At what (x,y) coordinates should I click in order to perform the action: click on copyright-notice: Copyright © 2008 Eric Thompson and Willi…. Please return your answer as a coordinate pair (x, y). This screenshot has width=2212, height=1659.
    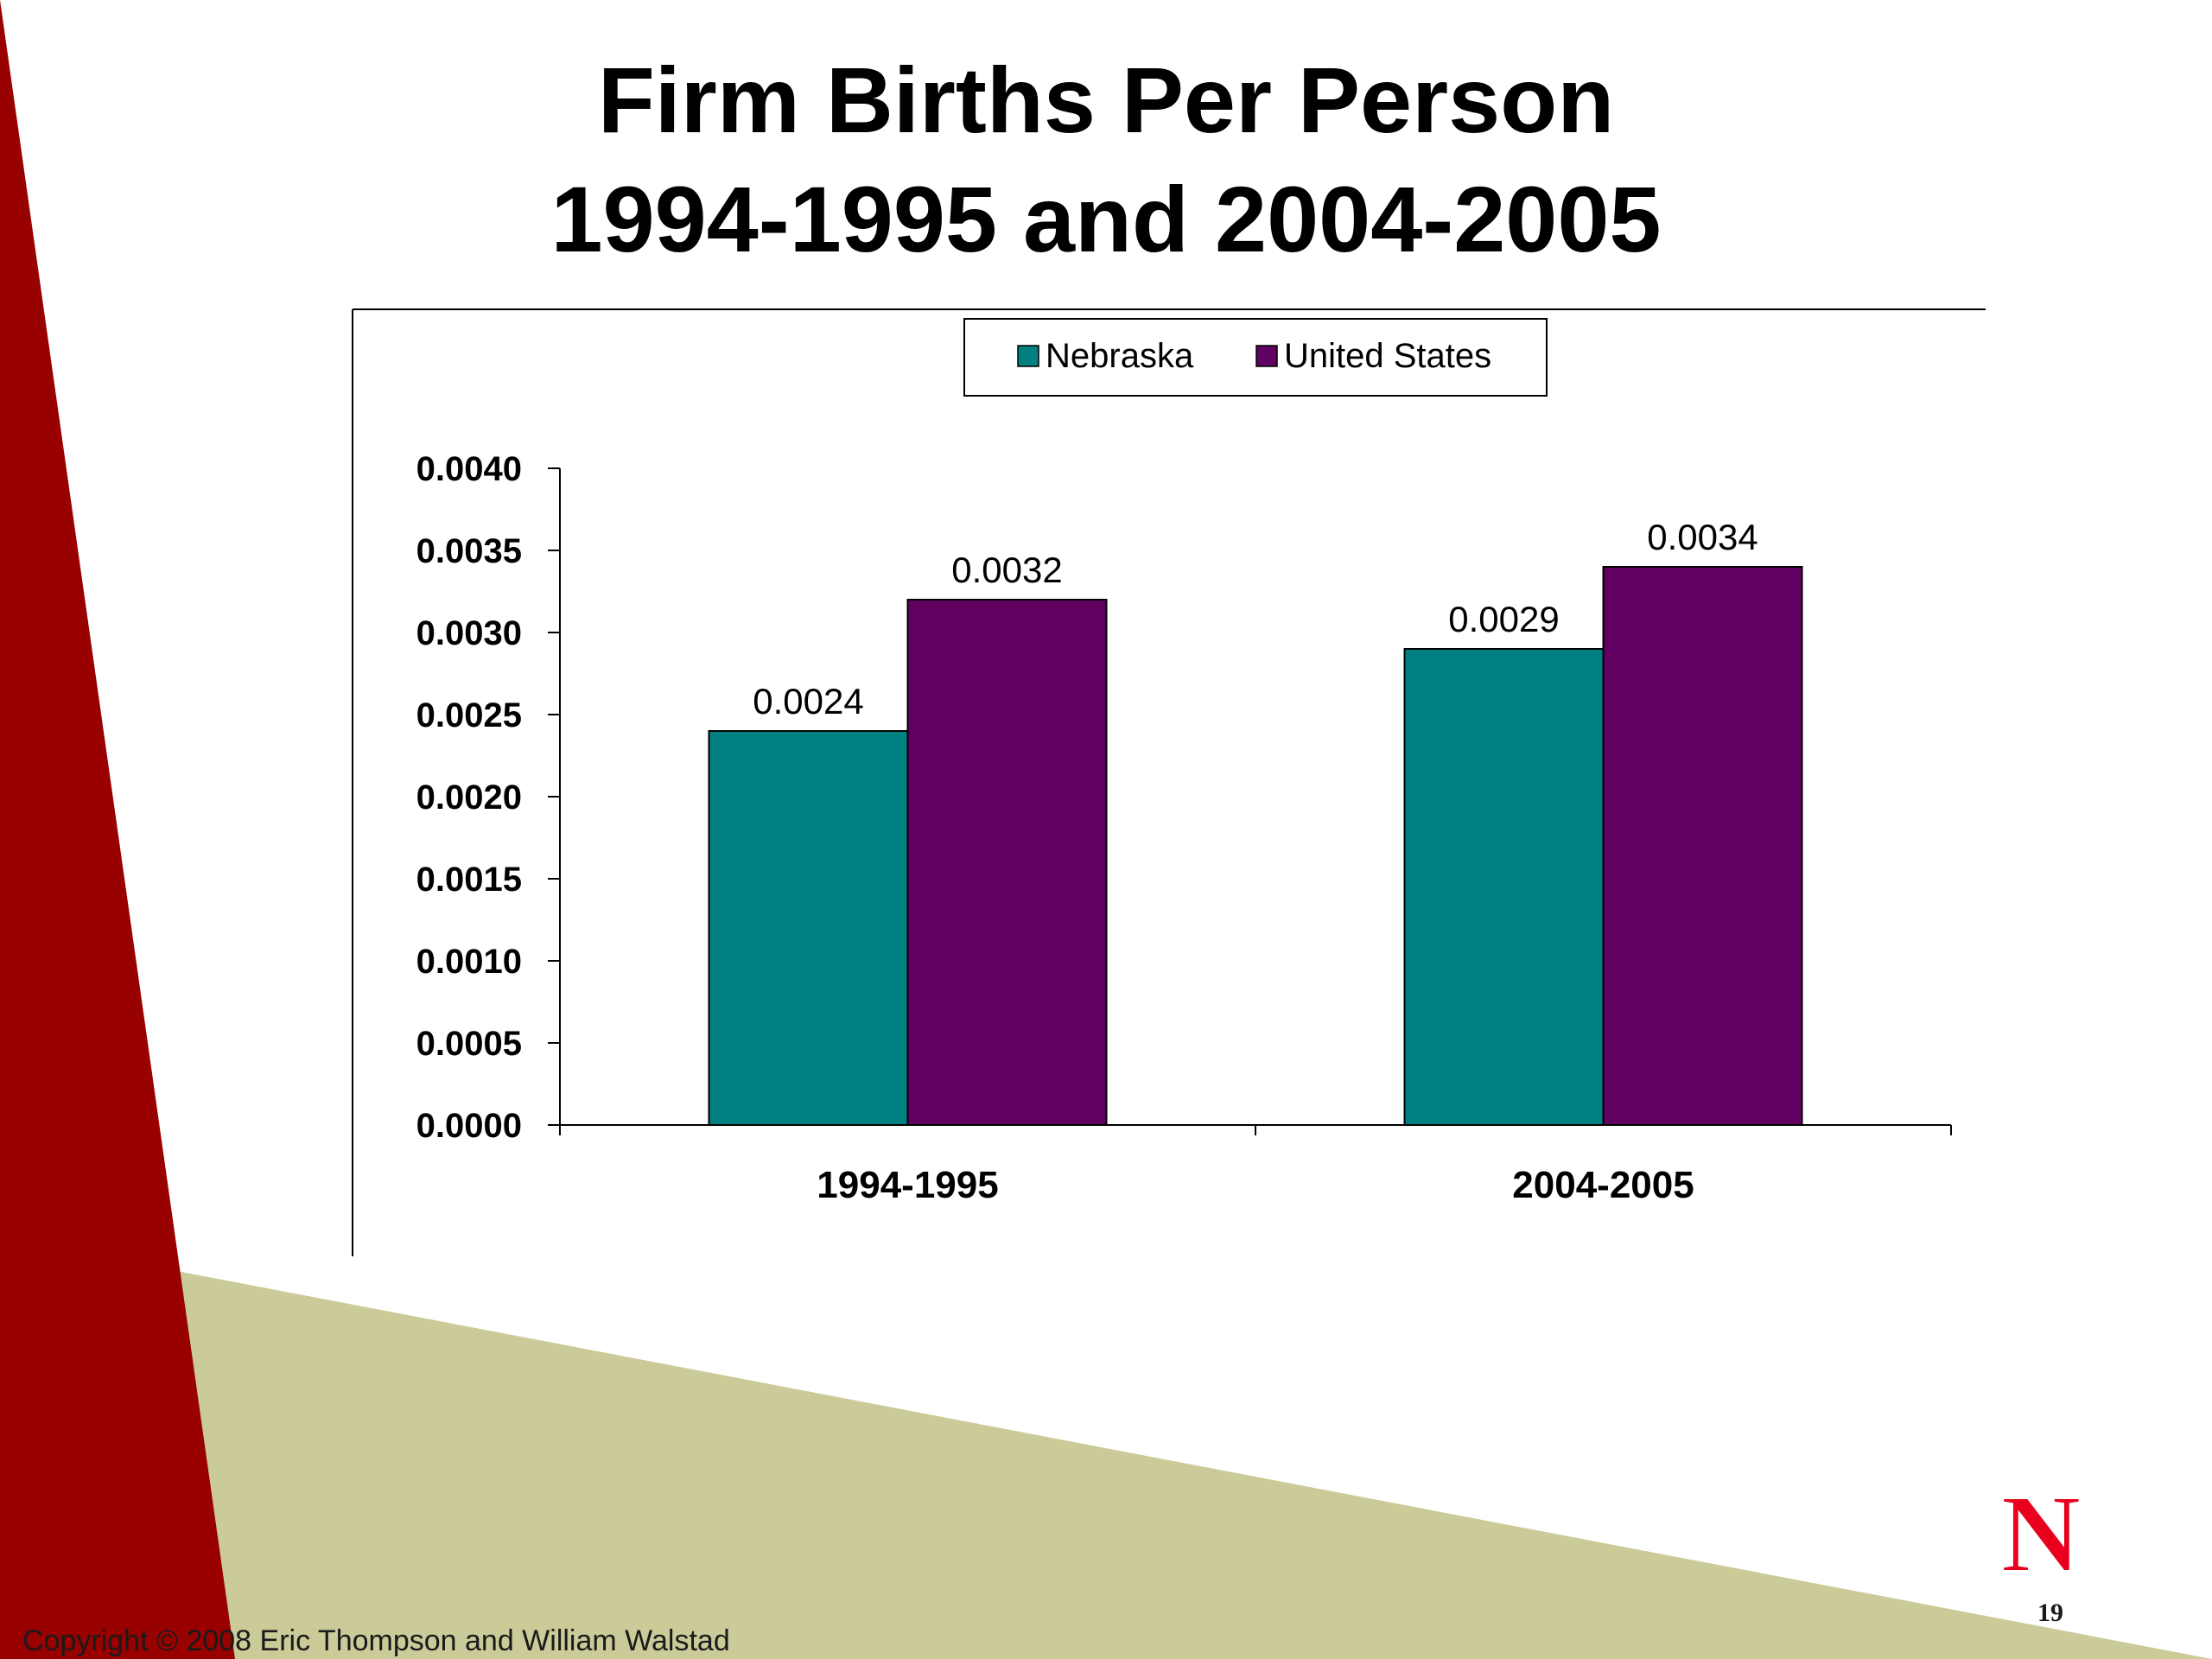
    Looking at the image, I should click on (376, 1640).